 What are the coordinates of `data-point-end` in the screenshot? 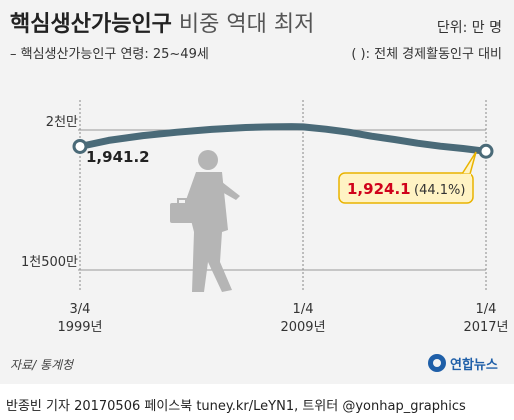 It's located at (486, 151).